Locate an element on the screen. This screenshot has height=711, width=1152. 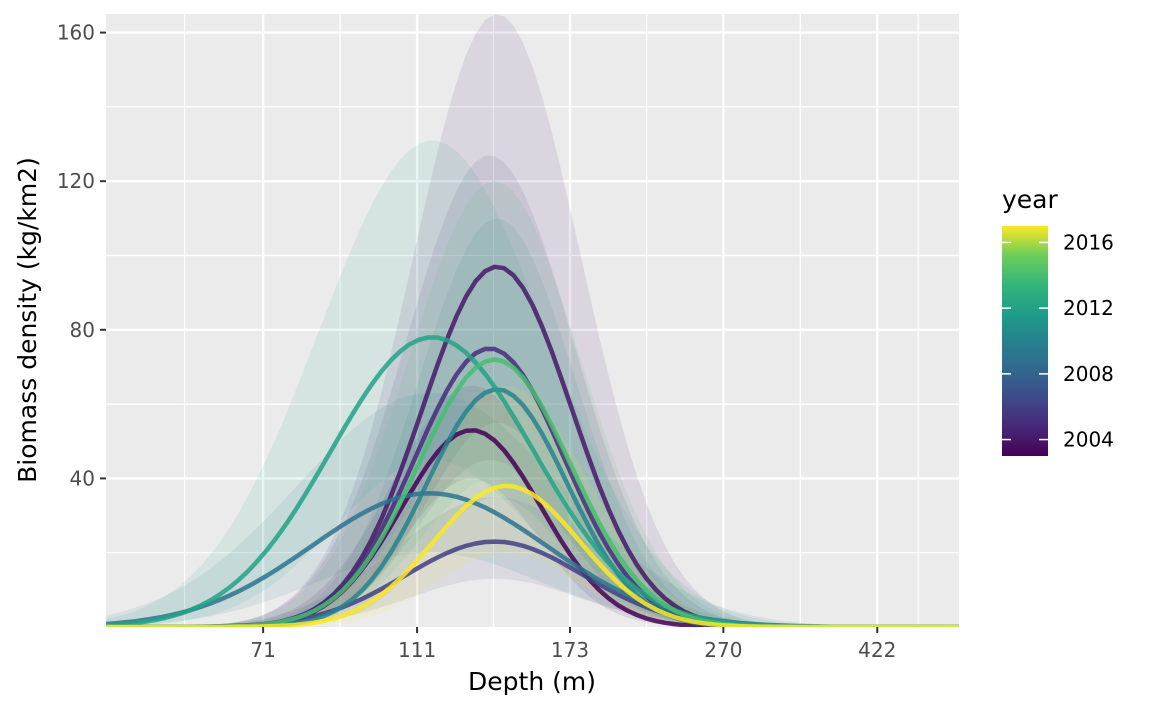
colorbar is located at coordinates (1025, 341).